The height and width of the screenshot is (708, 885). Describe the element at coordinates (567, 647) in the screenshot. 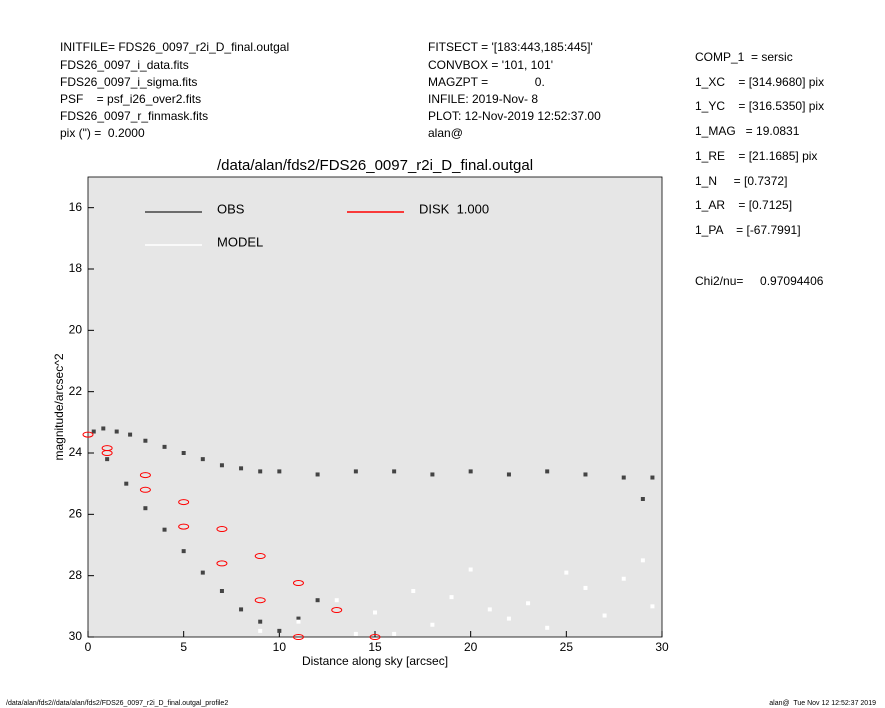

I see `x-tick-label: 25` at that location.